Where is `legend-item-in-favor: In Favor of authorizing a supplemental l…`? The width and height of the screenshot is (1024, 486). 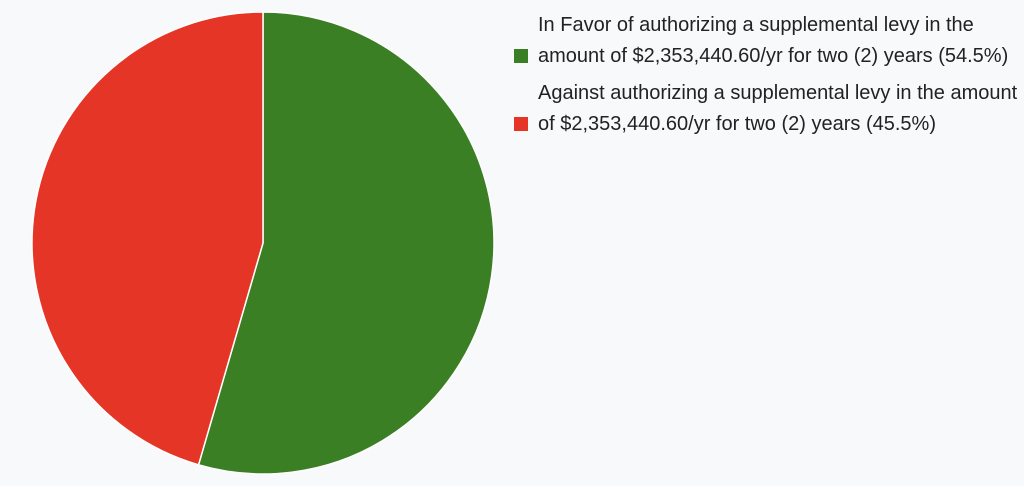 legend-item-in-favor: In Favor of authorizing a supplemental l… is located at coordinates (766, 41).